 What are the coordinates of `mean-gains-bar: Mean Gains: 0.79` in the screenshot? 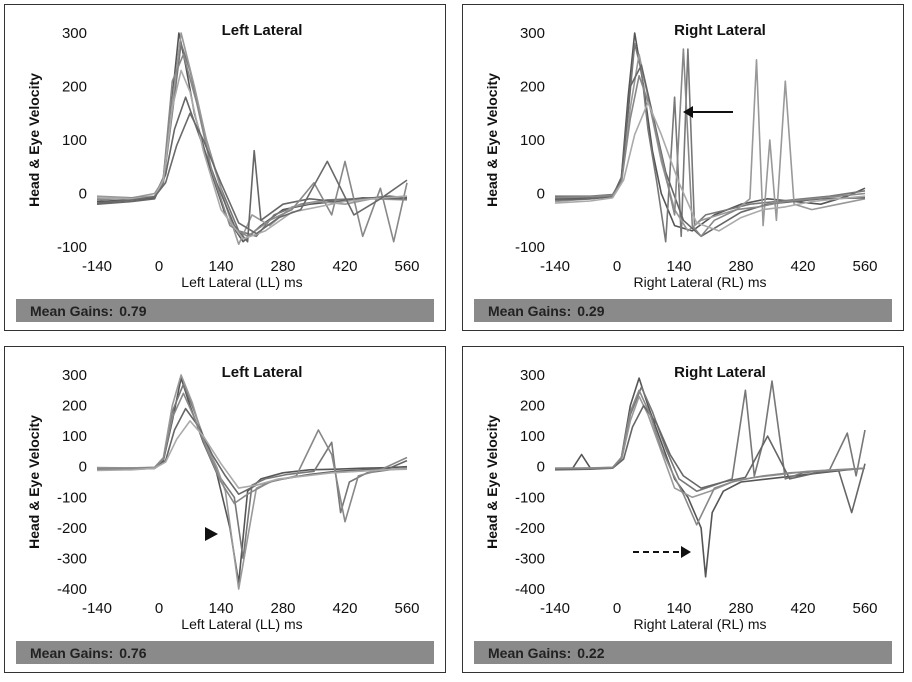 It's located at (225, 310).